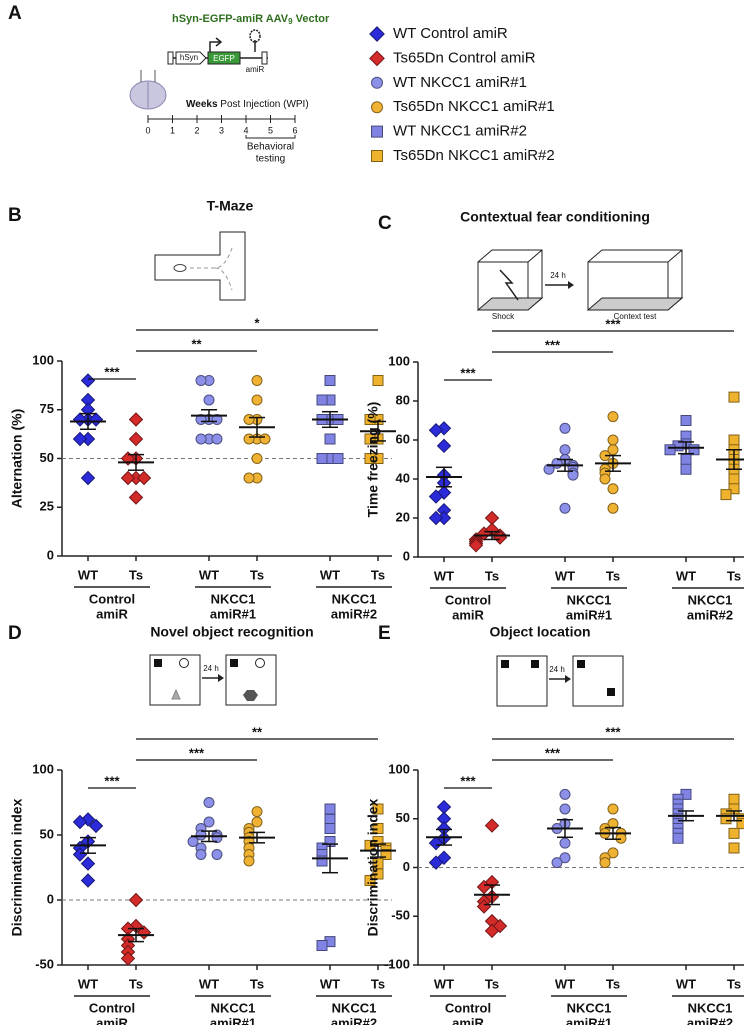 The image size is (744, 1025). What do you see at coordinates (189, 57) in the screenshot?
I see `vector-element: hSyn` at bounding box center [189, 57].